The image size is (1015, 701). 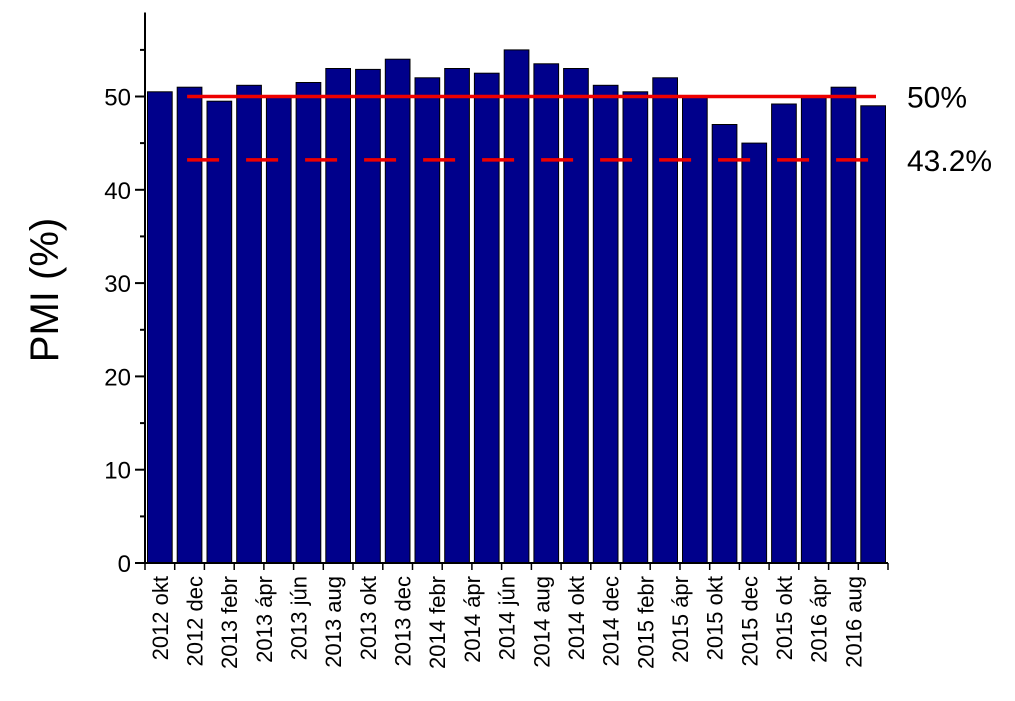 I want to click on x-tick-label: 2013 ápr, so click(x=264, y=619).